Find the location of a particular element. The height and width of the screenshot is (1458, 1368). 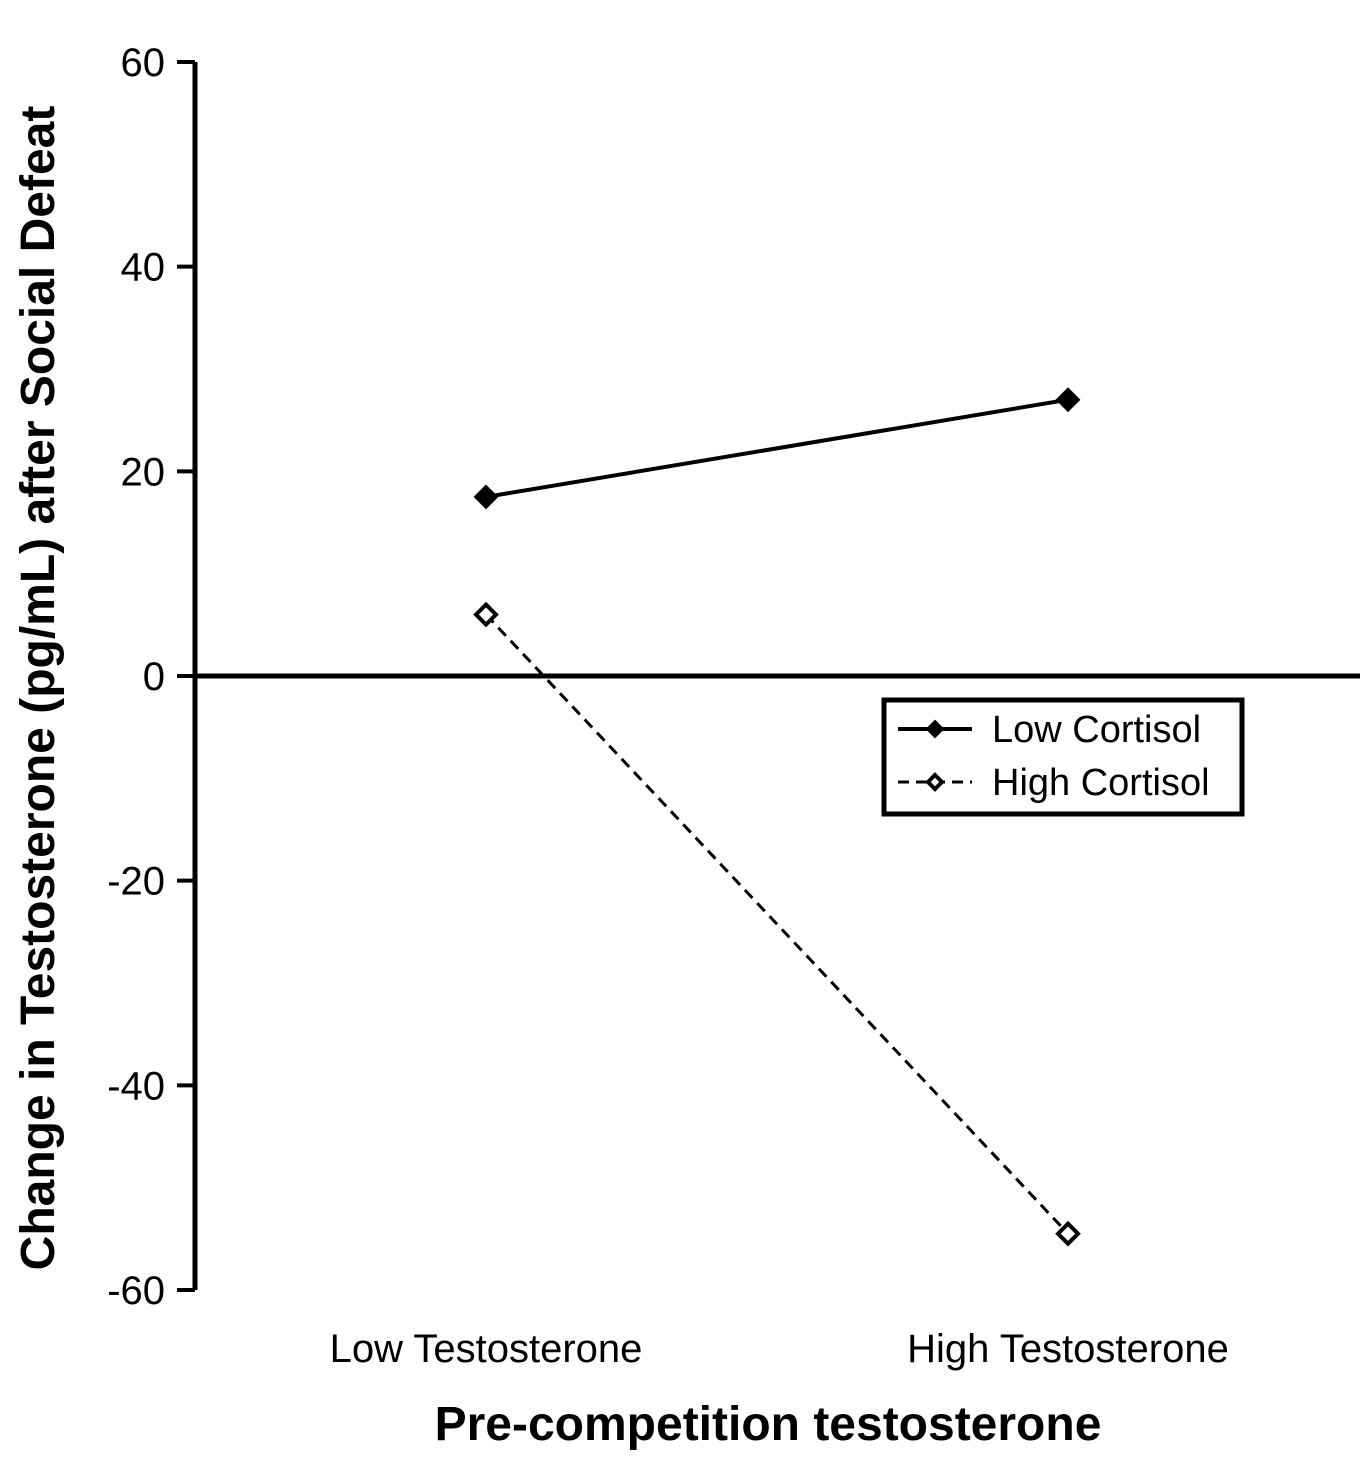

x-tick-label: High Testosterone is located at coordinates (1068, 1349).